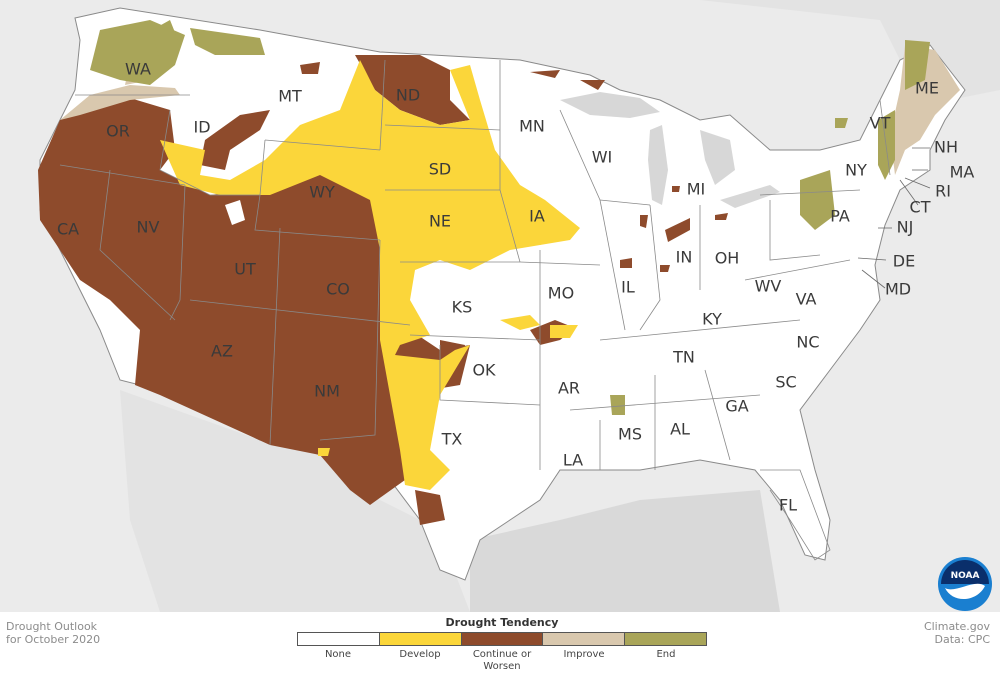 The width and height of the screenshot is (1000, 677). I want to click on legend-label-none: None, so click(338, 654).